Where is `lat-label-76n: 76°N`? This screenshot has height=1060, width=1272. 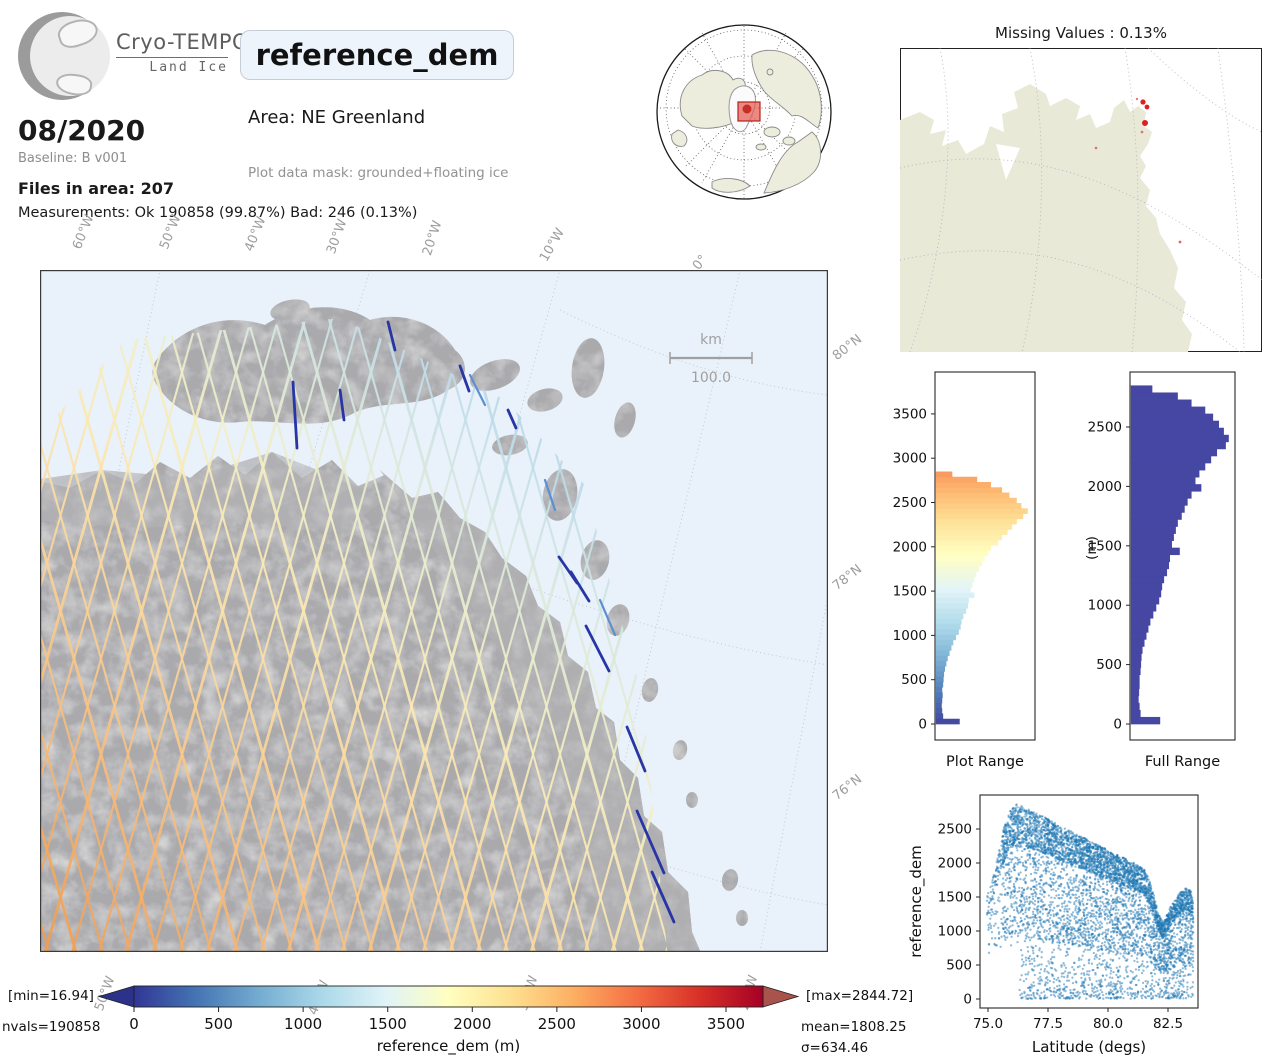
lat-label-76n: 76°N is located at coordinates (848, 787).